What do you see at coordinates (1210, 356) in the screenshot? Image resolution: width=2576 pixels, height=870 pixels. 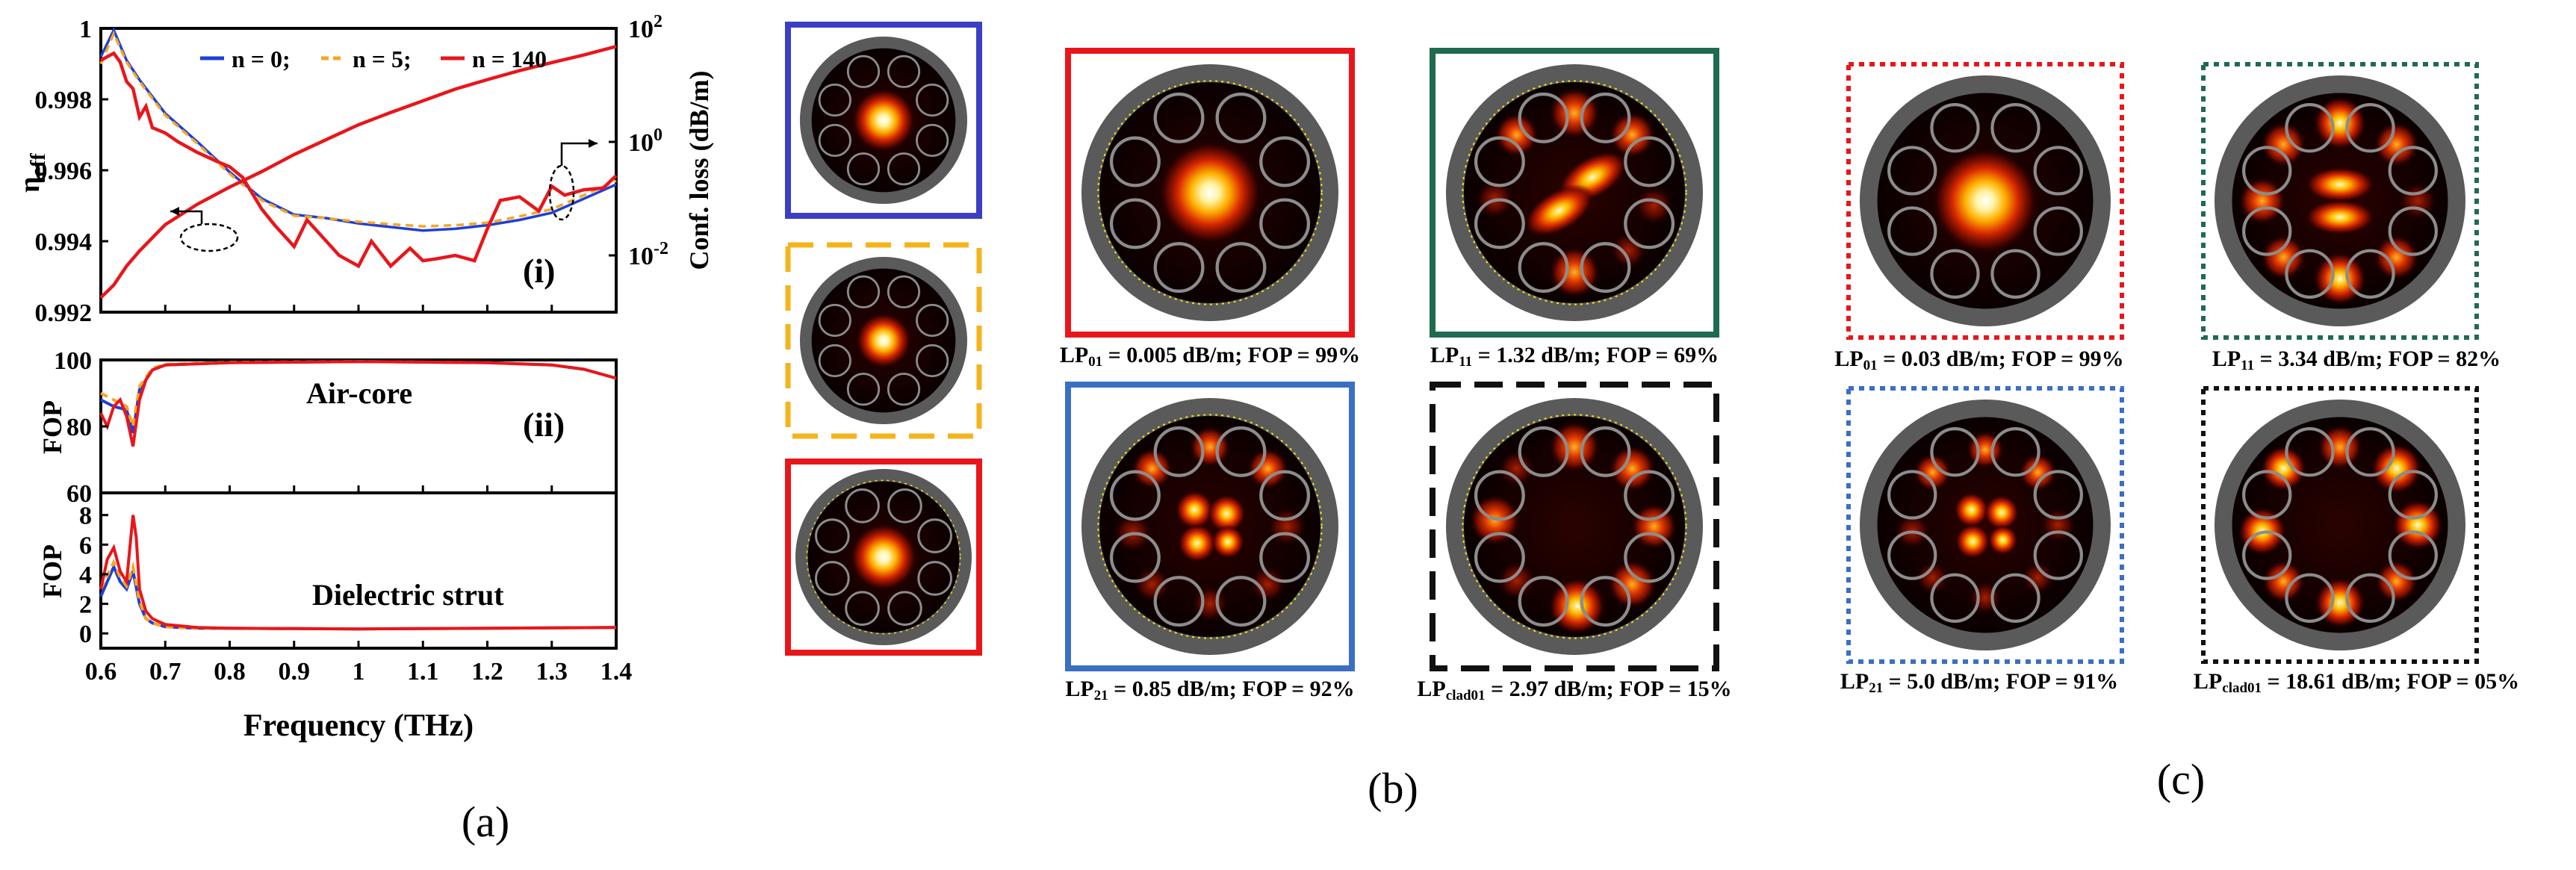 I see `caption-b-lp01: LP01 = 0.005 dB/m; FOP = 99%` at bounding box center [1210, 356].